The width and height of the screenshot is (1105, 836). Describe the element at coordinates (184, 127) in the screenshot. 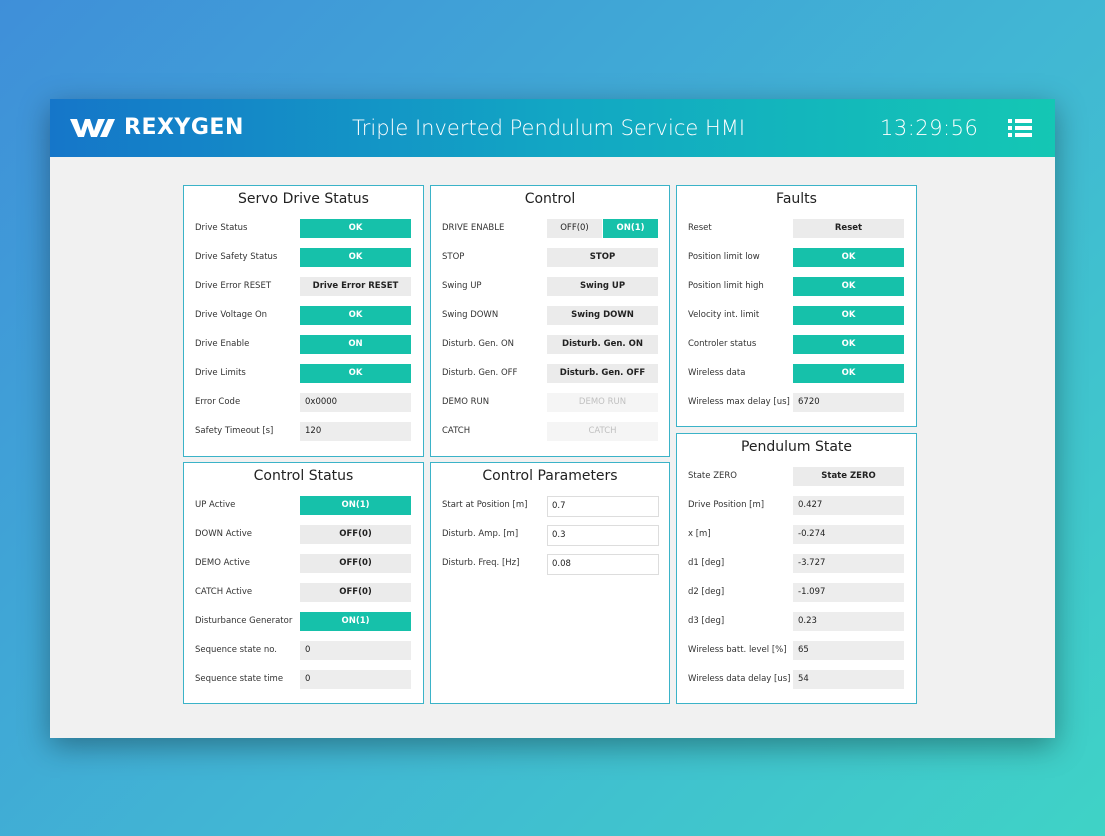

I see `logo-text: REXYGEN` at that location.